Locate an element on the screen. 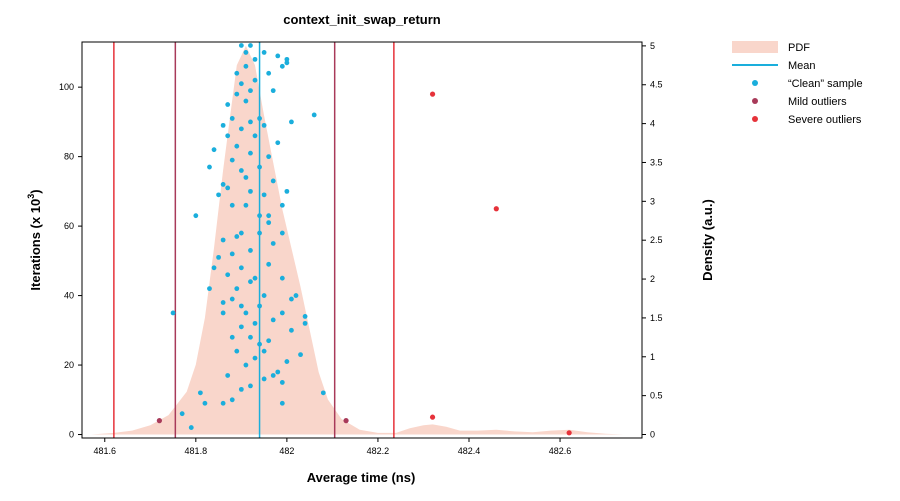 The image size is (900, 501). legend-label: Mild outliers is located at coordinates (817, 102).